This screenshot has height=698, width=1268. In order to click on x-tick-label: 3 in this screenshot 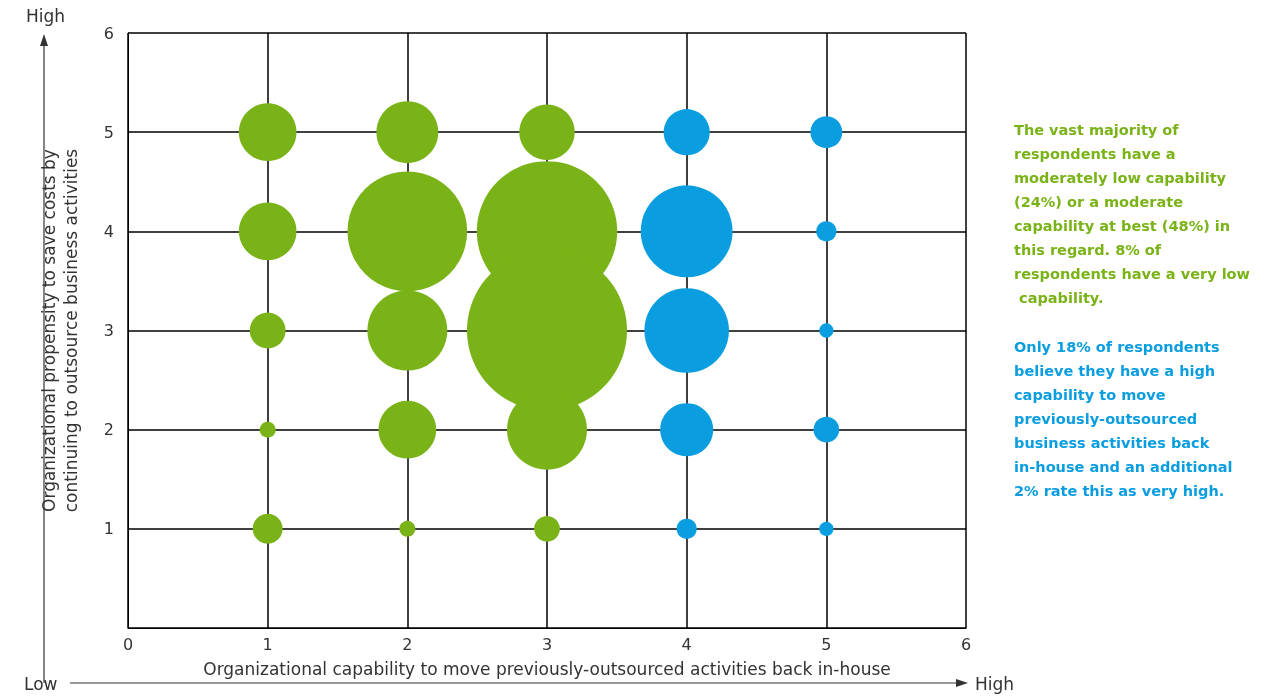, I will do `click(547, 644)`.